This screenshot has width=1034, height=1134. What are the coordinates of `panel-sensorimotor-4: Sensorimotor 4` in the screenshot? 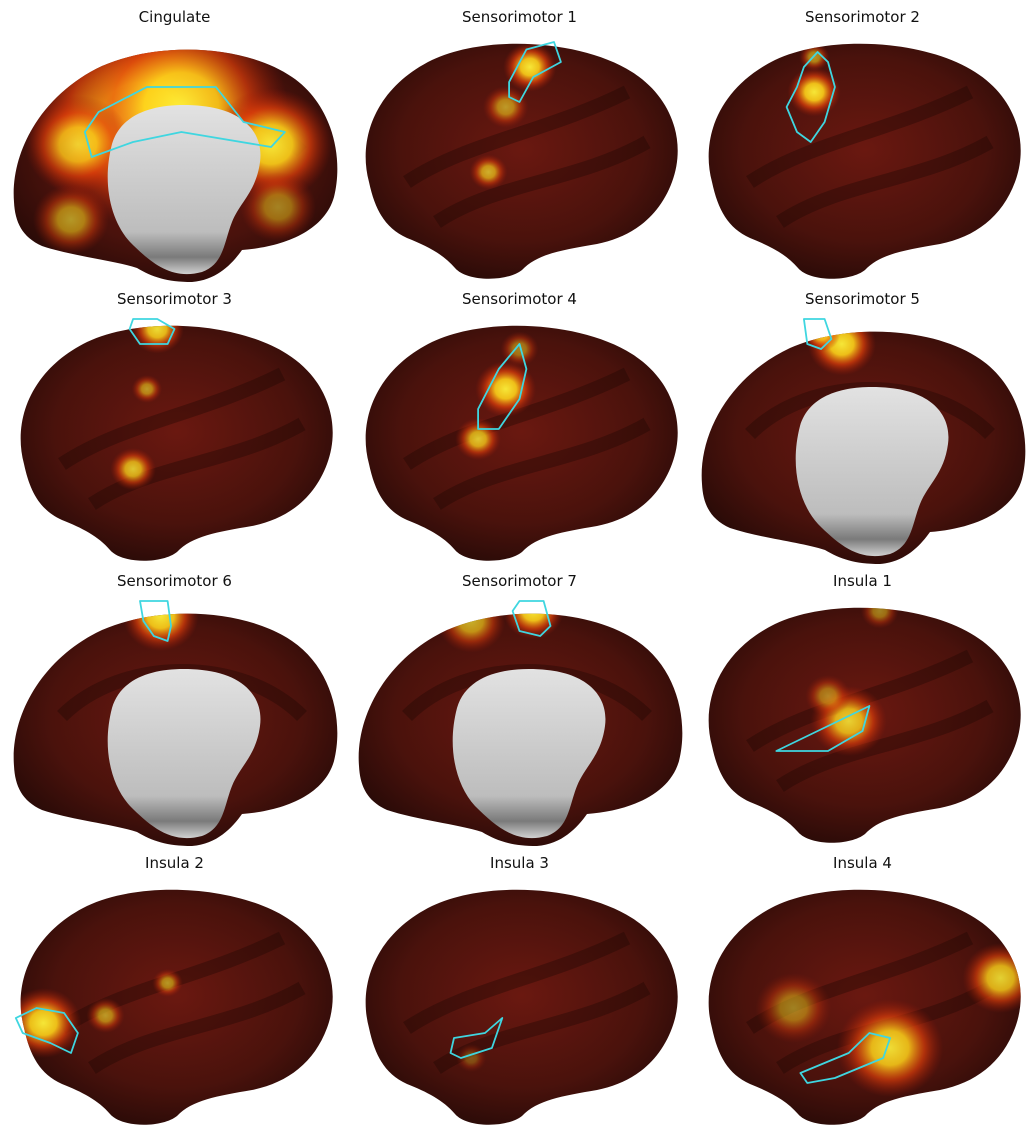 It's located at (519, 430).